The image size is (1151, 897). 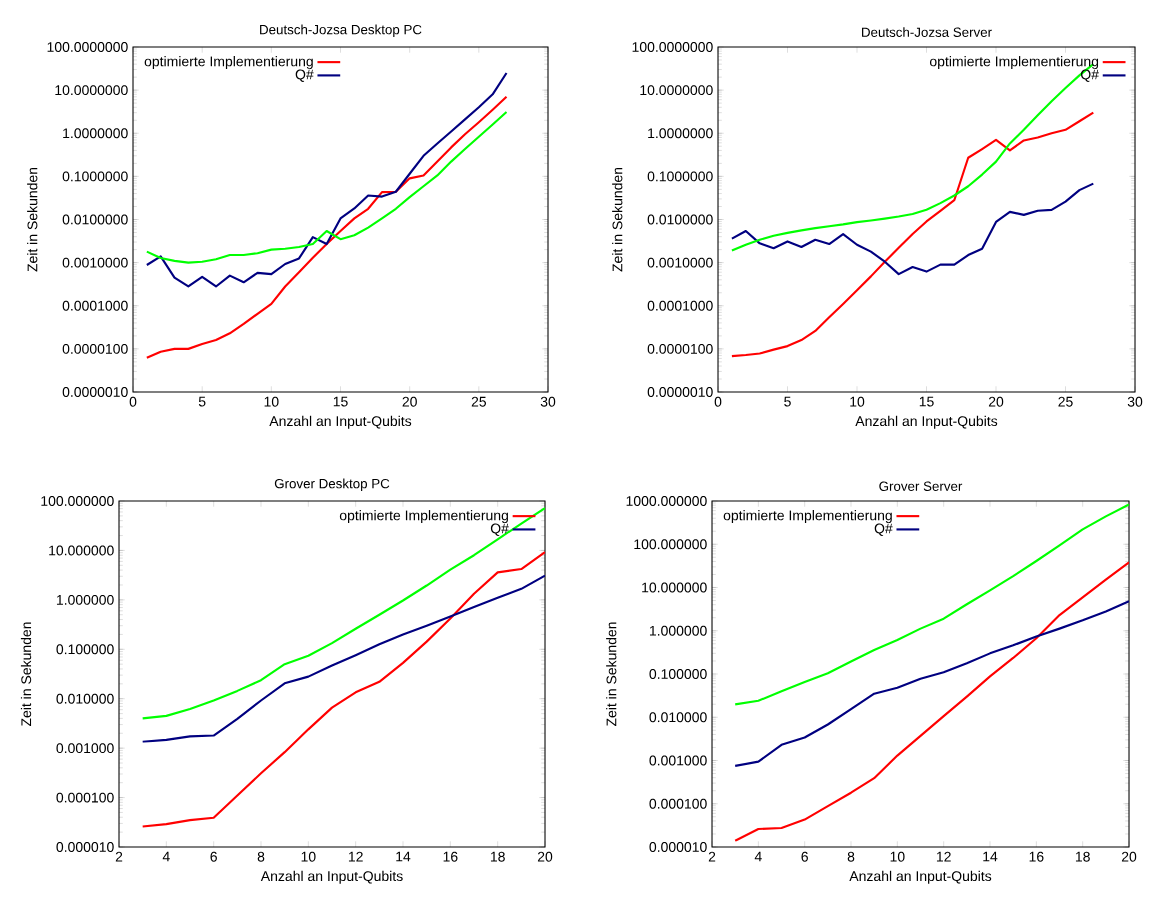 I want to click on y-tick-label: 1000.000000, so click(x=666, y=501).